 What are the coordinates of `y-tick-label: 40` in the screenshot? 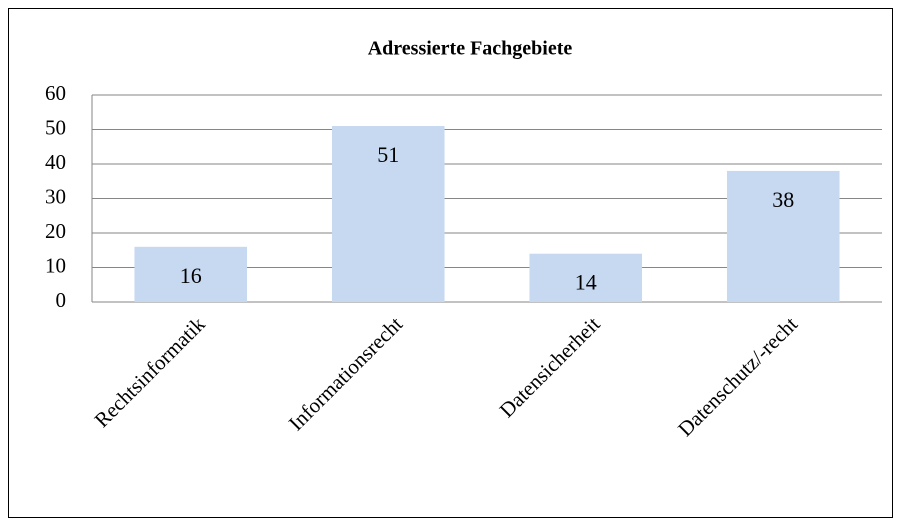 It's located at (55, 162).